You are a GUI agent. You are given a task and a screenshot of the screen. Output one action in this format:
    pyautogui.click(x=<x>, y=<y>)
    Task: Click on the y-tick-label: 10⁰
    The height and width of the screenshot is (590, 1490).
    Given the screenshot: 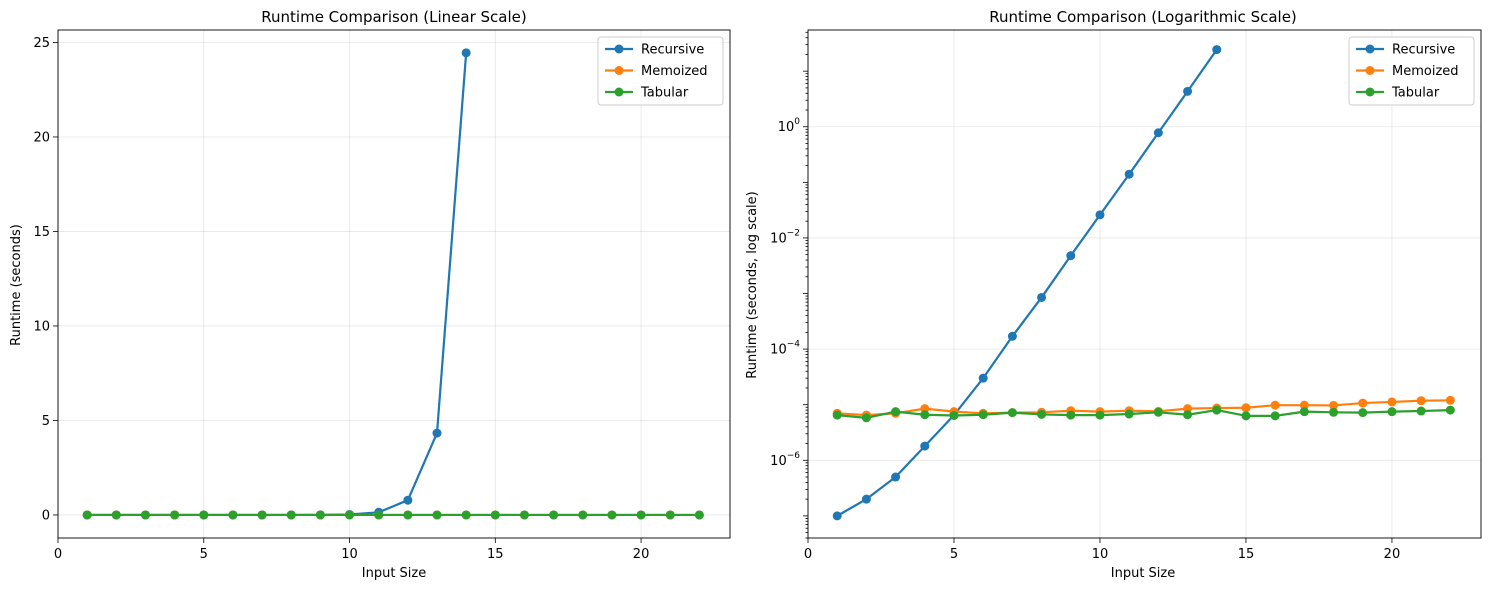 What is the action you would take?
    pyautogui.click(x=789, y=126)
    